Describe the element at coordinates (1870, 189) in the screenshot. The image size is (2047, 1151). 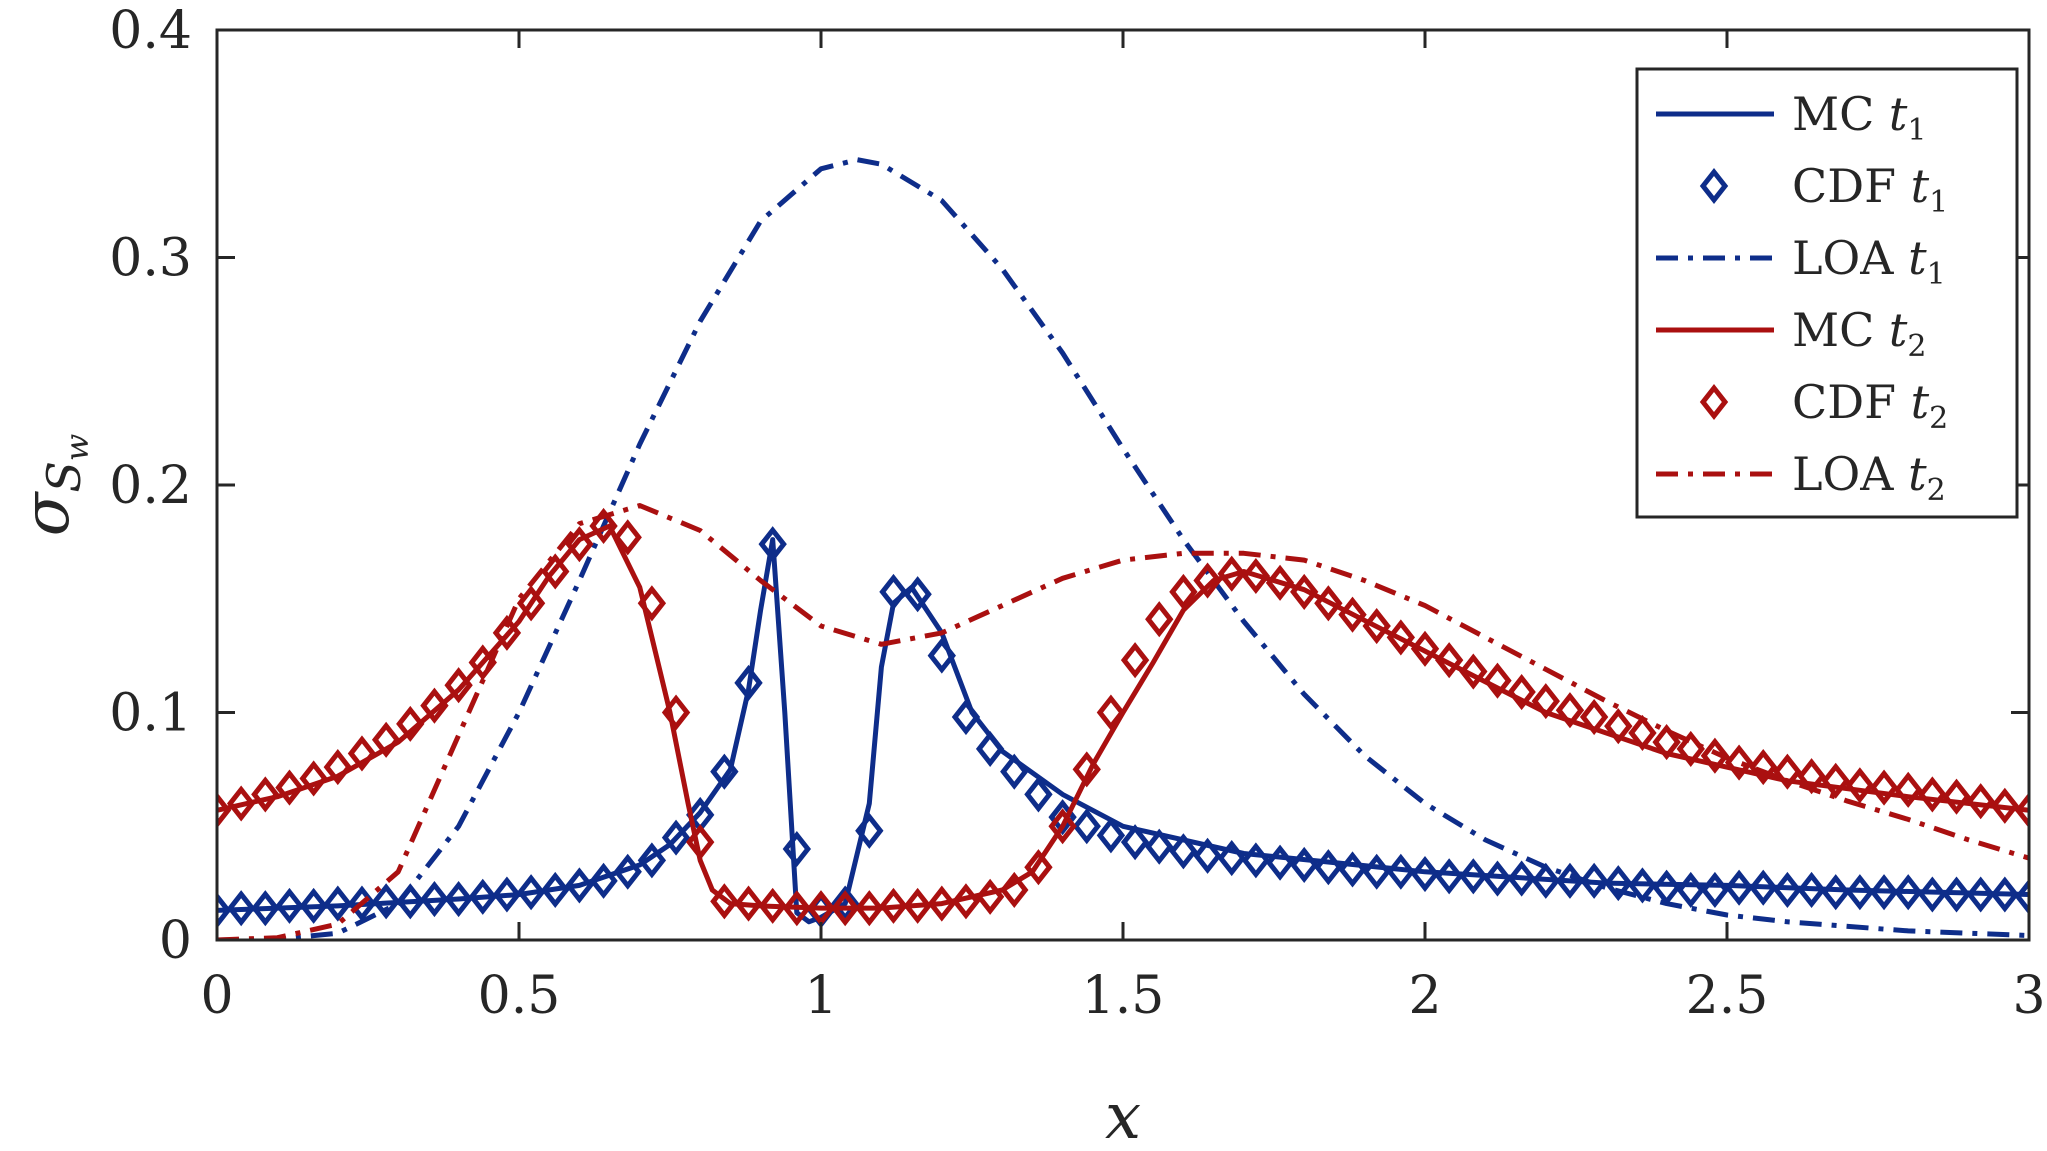
I see `legend-label: CDF t1` at that location.